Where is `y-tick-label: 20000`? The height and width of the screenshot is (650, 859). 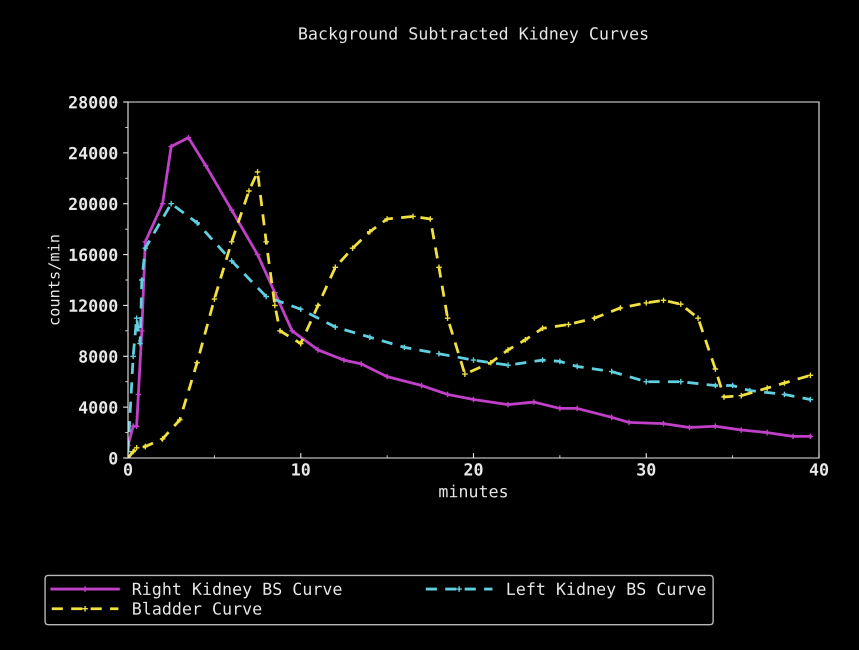
y-tick-label: 20000 is located at coordinates (93, 204).